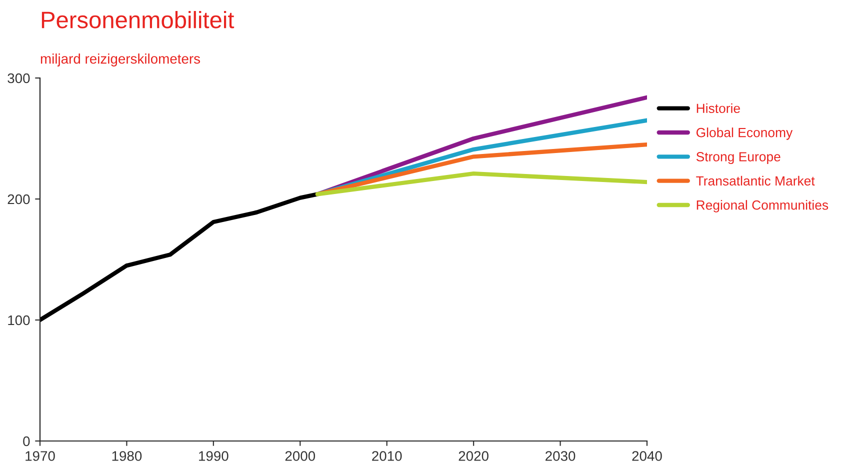 The image size is (857, 470). What do you see at coordinates (138, 19) in the screenshot?
I see `chart-title: Personenmobiliteit` at bounding box center [138, 19].